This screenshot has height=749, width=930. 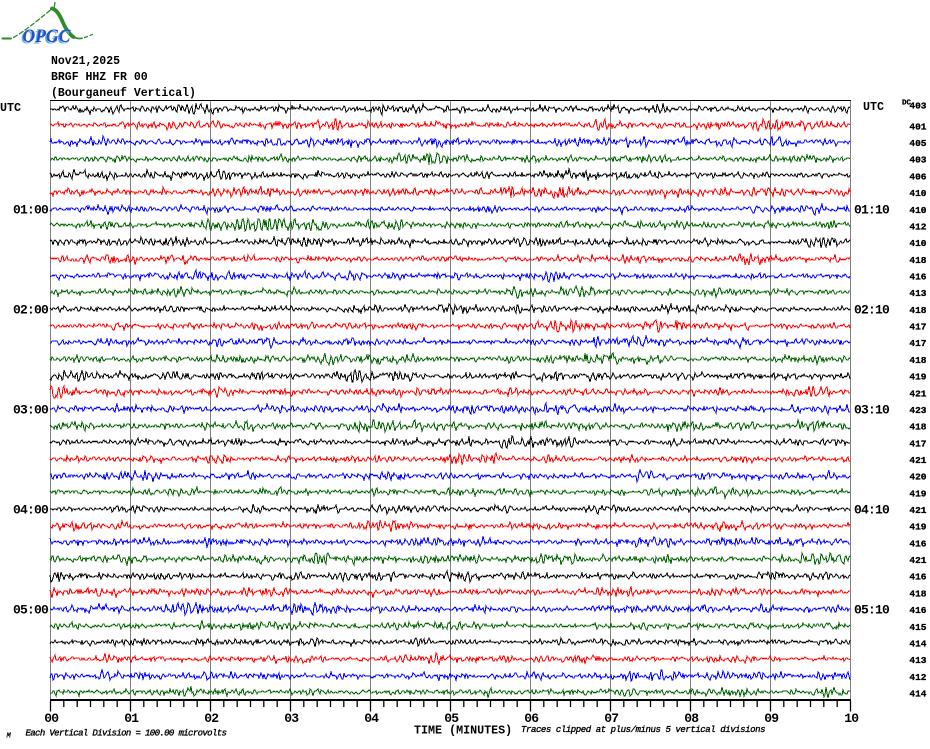 I want to click on svg-text: M, so click(x=9, y=737).